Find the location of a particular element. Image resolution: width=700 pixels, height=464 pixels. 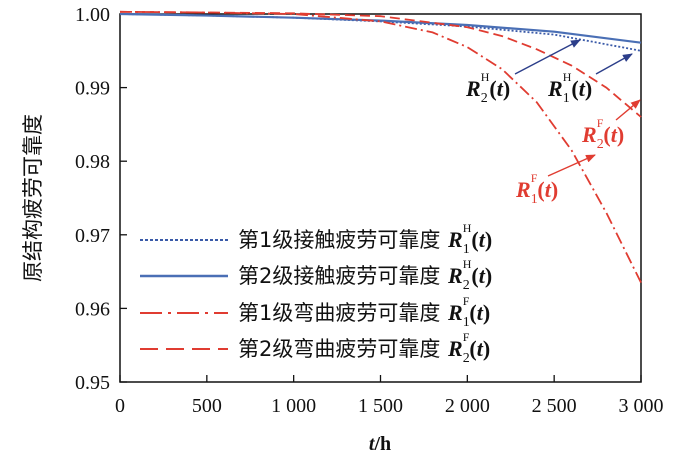

series-line-R2H is located at coordinates (380, 28).